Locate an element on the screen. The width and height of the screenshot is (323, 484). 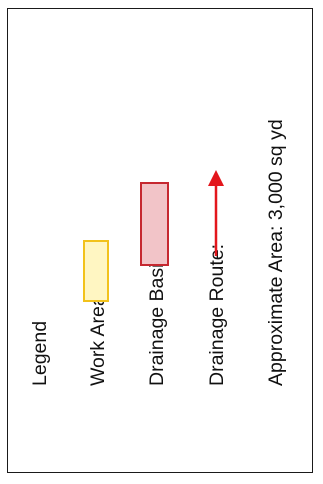
legend-label-drainage-route: Drainage Route: is located at coordinates (217, 315).